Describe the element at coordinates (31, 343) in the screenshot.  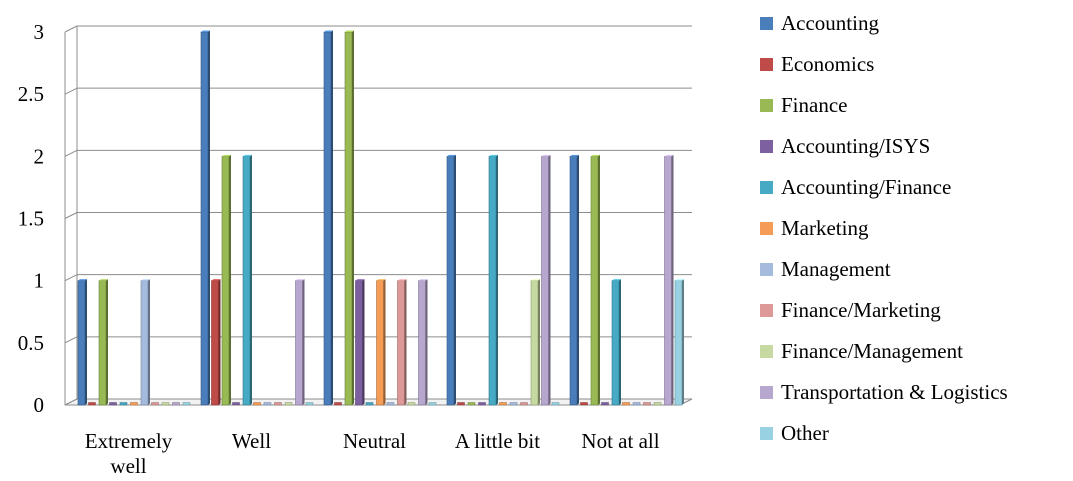
I see `y-tick-label: 0.5` at that location.